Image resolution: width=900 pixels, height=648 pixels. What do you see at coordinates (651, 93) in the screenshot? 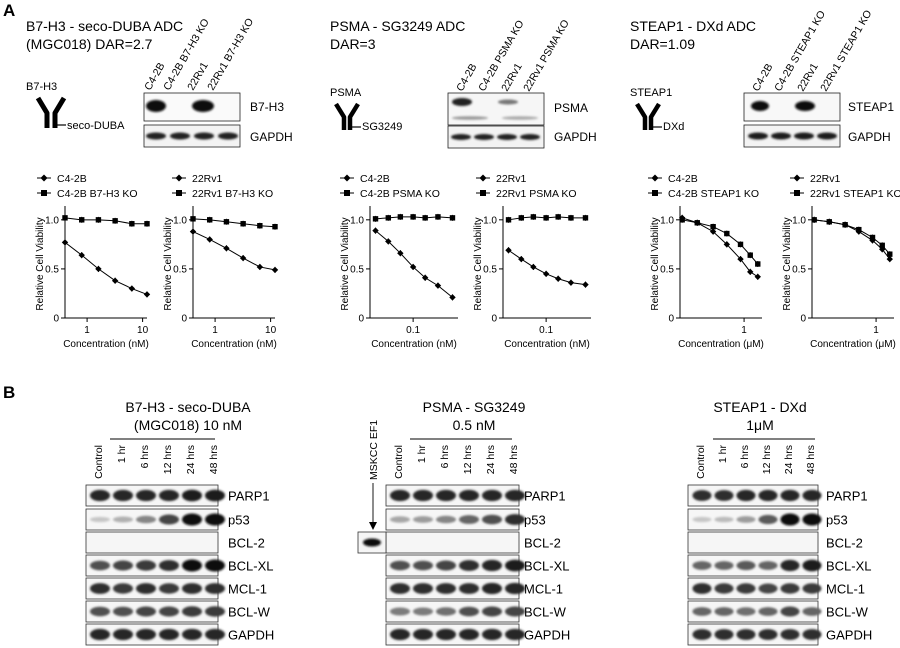
I see `antibody-label: STEAP1` at bounding box center [651, 93].